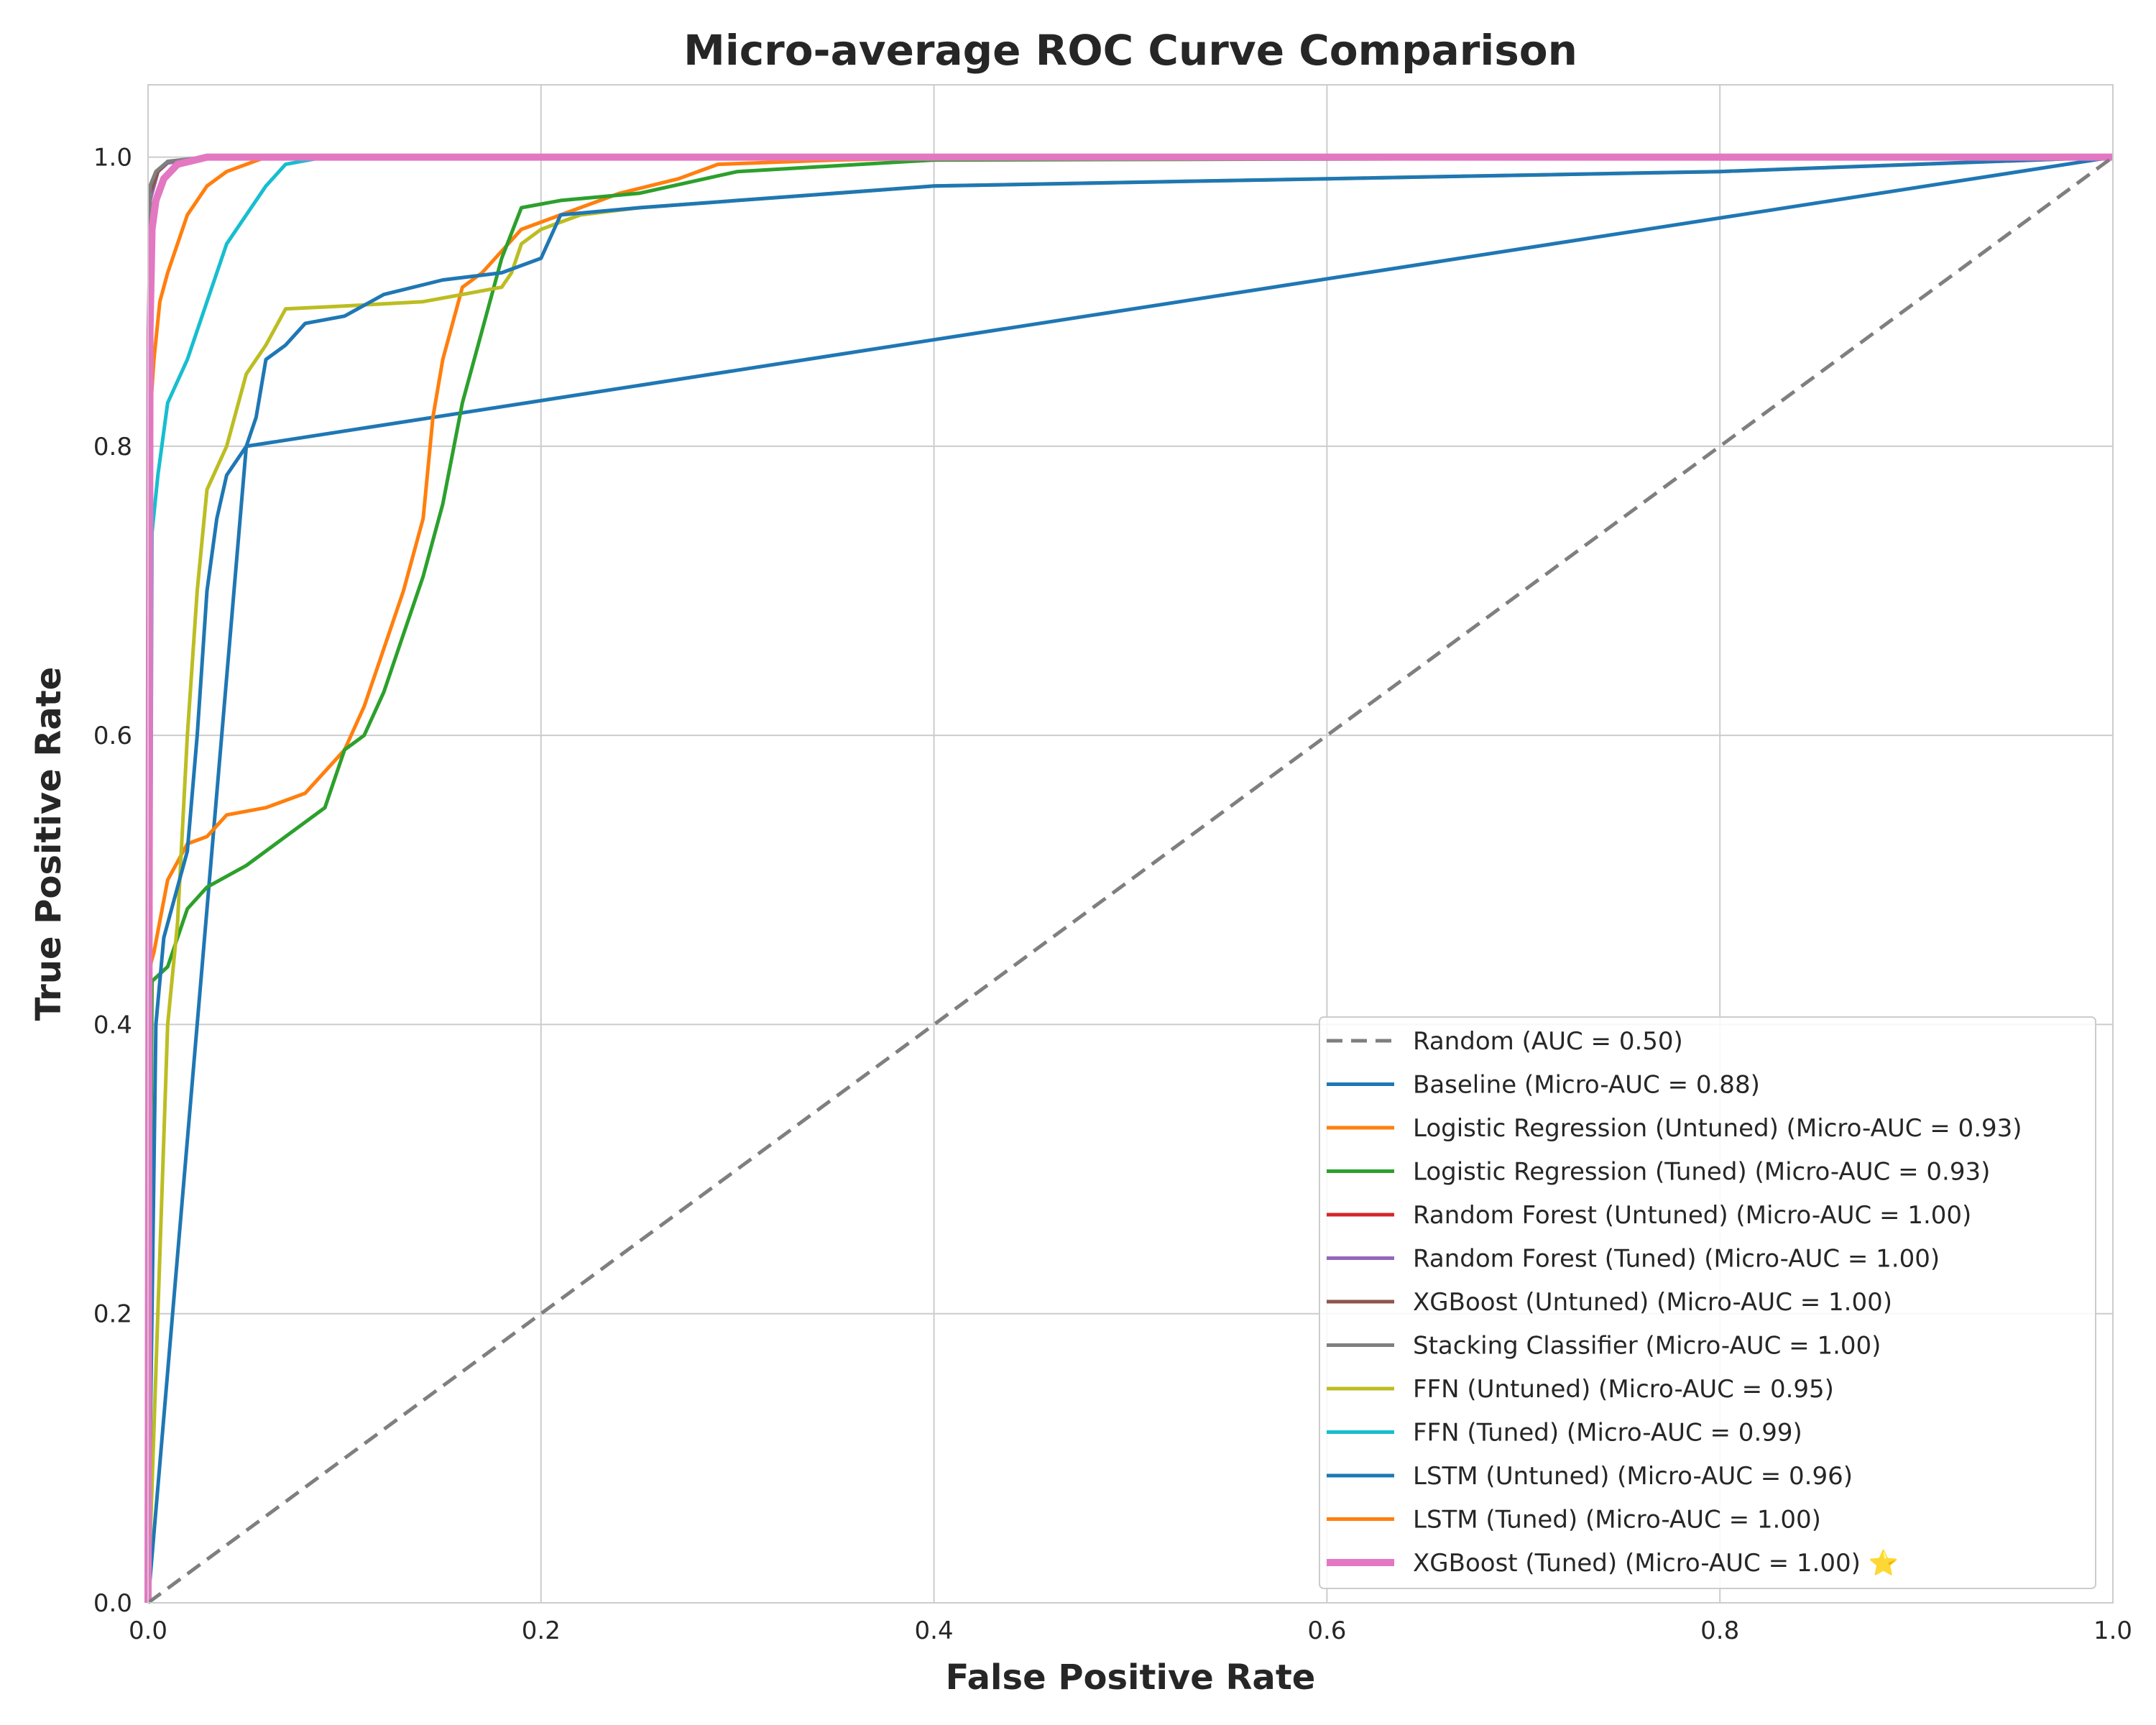  Describe the element at coordinates (113, 158) in the screenshot. I see `y-tick-label: 1.0` at that location.